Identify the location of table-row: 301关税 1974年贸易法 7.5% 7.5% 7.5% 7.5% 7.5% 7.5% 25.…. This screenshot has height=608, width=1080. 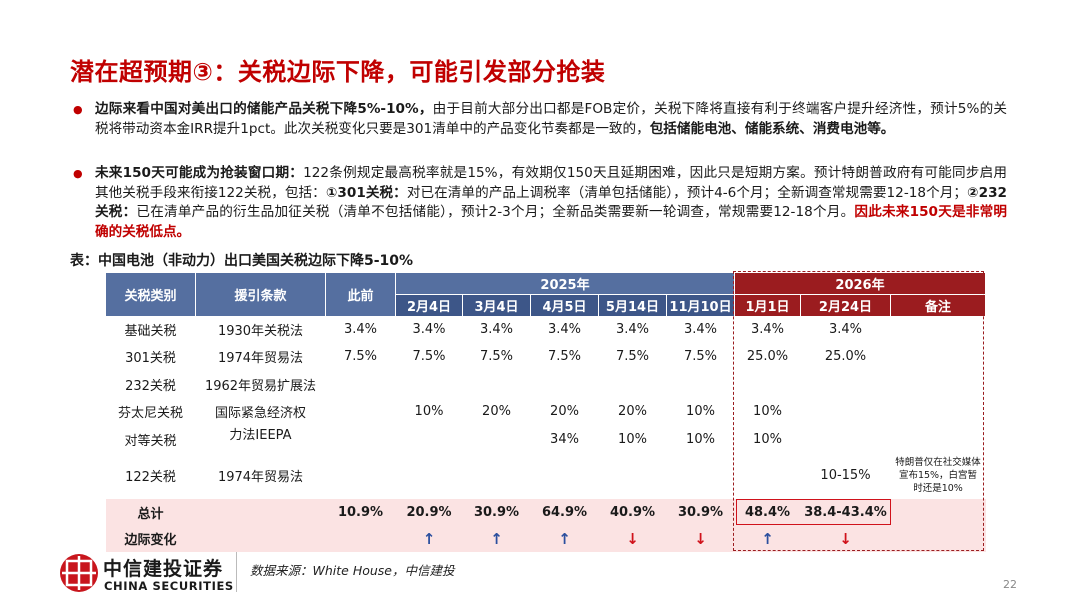
(546, 357).